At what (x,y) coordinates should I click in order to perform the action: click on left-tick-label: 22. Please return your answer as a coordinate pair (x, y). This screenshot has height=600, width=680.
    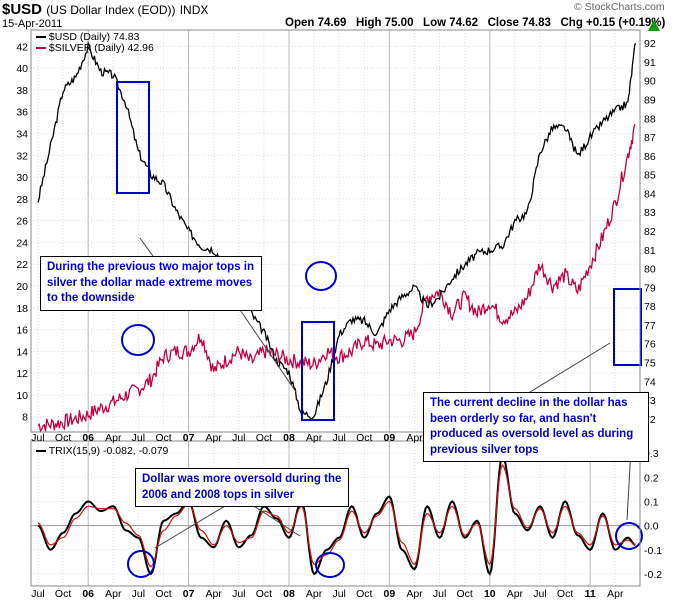
    Looking at the image, I should click on (22, 265).